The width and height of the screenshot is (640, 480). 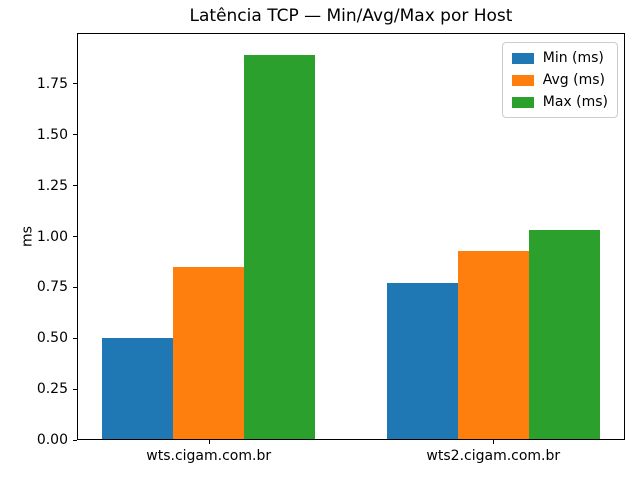 What do you see at coordinates (564, 335) in the screenshot?
I see `bar-max-ms-wts2-cigam-com-br` at bounding box center [564, 335].